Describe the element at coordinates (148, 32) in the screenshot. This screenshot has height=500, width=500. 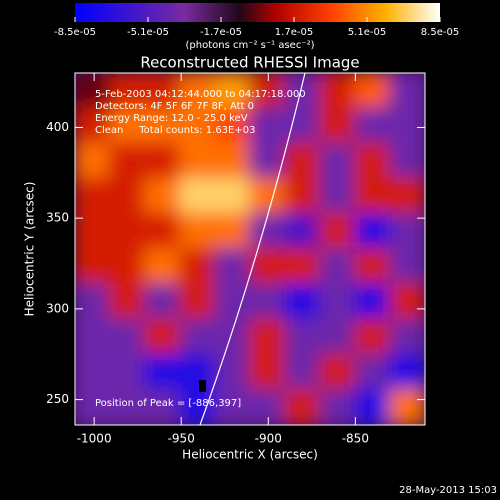
I see `colorbar-tick-label: -5.1e-05` at that location.